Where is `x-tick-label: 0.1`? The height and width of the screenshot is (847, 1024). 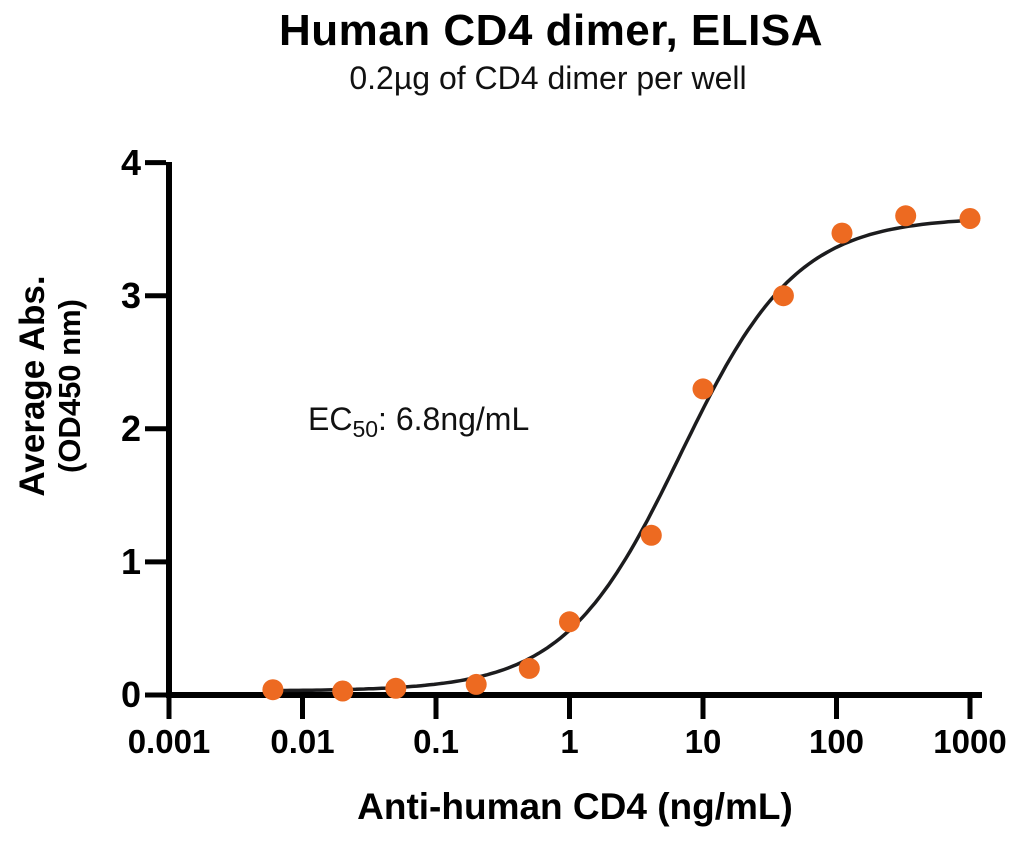
x-tick-label: 0.1 is located at coordinates (436, 741).